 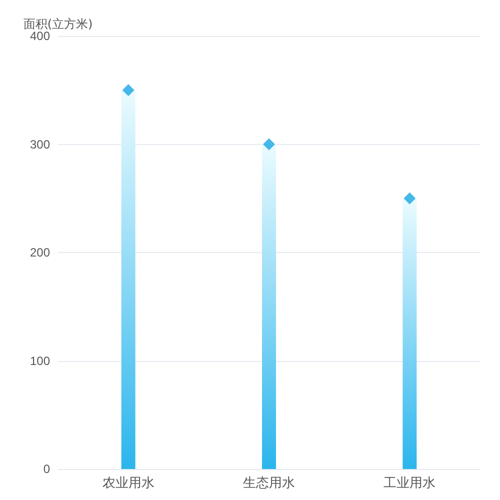 What do you see at coordinates (410, 483) in the screenshot?
I see `x-tick-label: 工业用水` at bounding box center [410, 483].